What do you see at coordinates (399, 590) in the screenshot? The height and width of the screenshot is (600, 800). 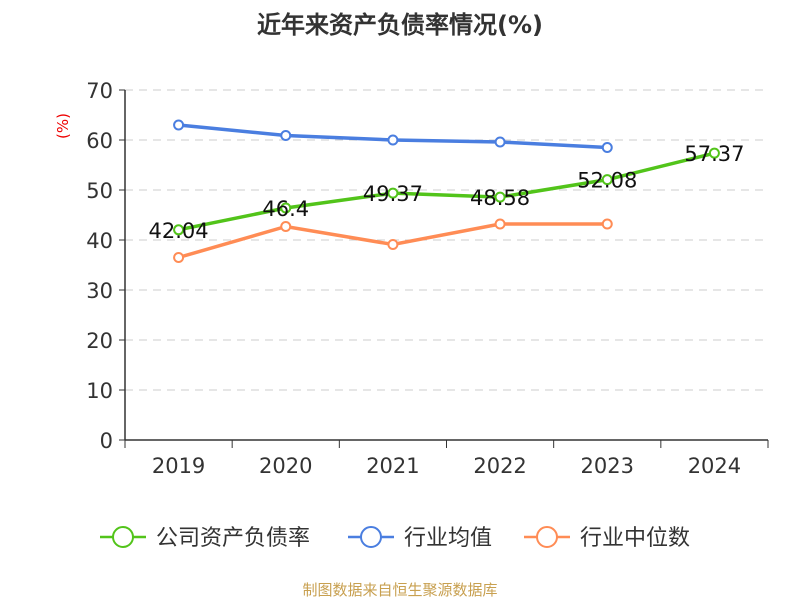 I see `source-note: 制图数据来自恒生聚源数据库` at bounding box center [399, 590].